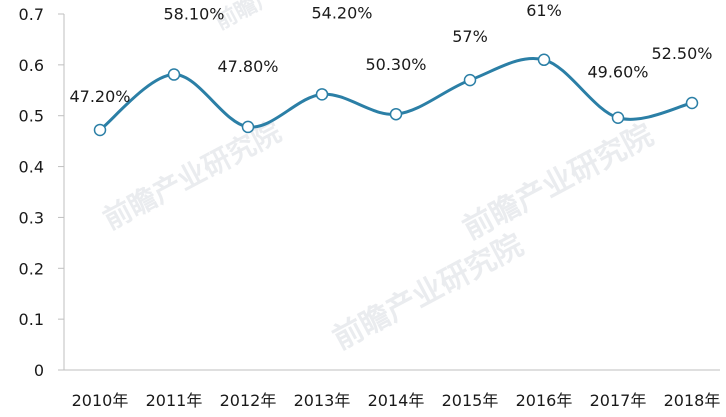 The width and height of the screenshot is (726, 417). I want to click on y-tick-label: 0, so click(39, 370).